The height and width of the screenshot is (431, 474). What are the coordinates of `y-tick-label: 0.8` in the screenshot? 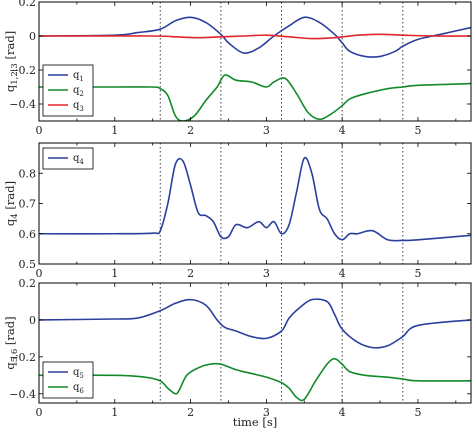 It's located at (28, 173).